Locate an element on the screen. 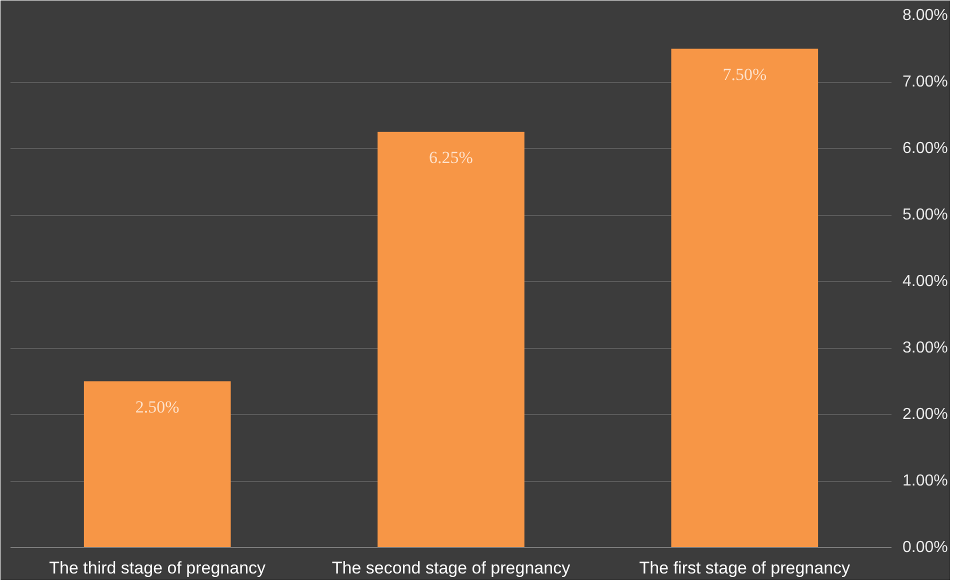  y-tick-label: 7.00% is located at coordinates (925, 82).